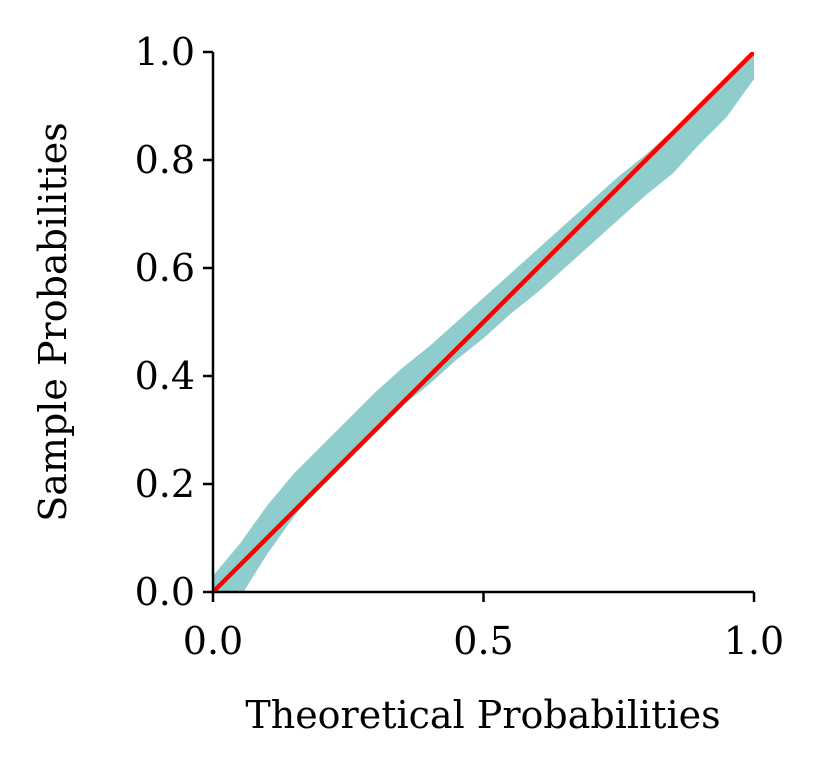  Describe the element at coordinates (165, 592) in the screenshot. I see `y-tick-label: 0.0` at that location.